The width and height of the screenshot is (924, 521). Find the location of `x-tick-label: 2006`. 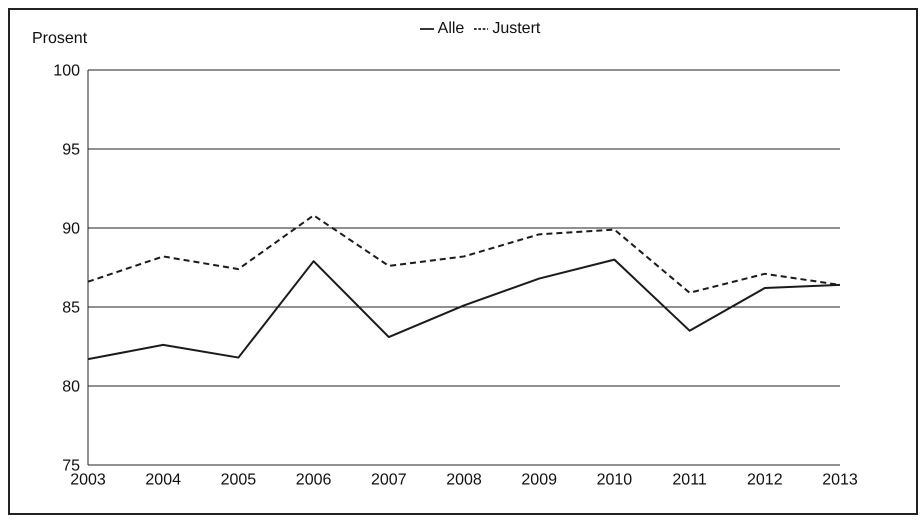

x-tick-label: 2006 is located at coordinates (314, 479).